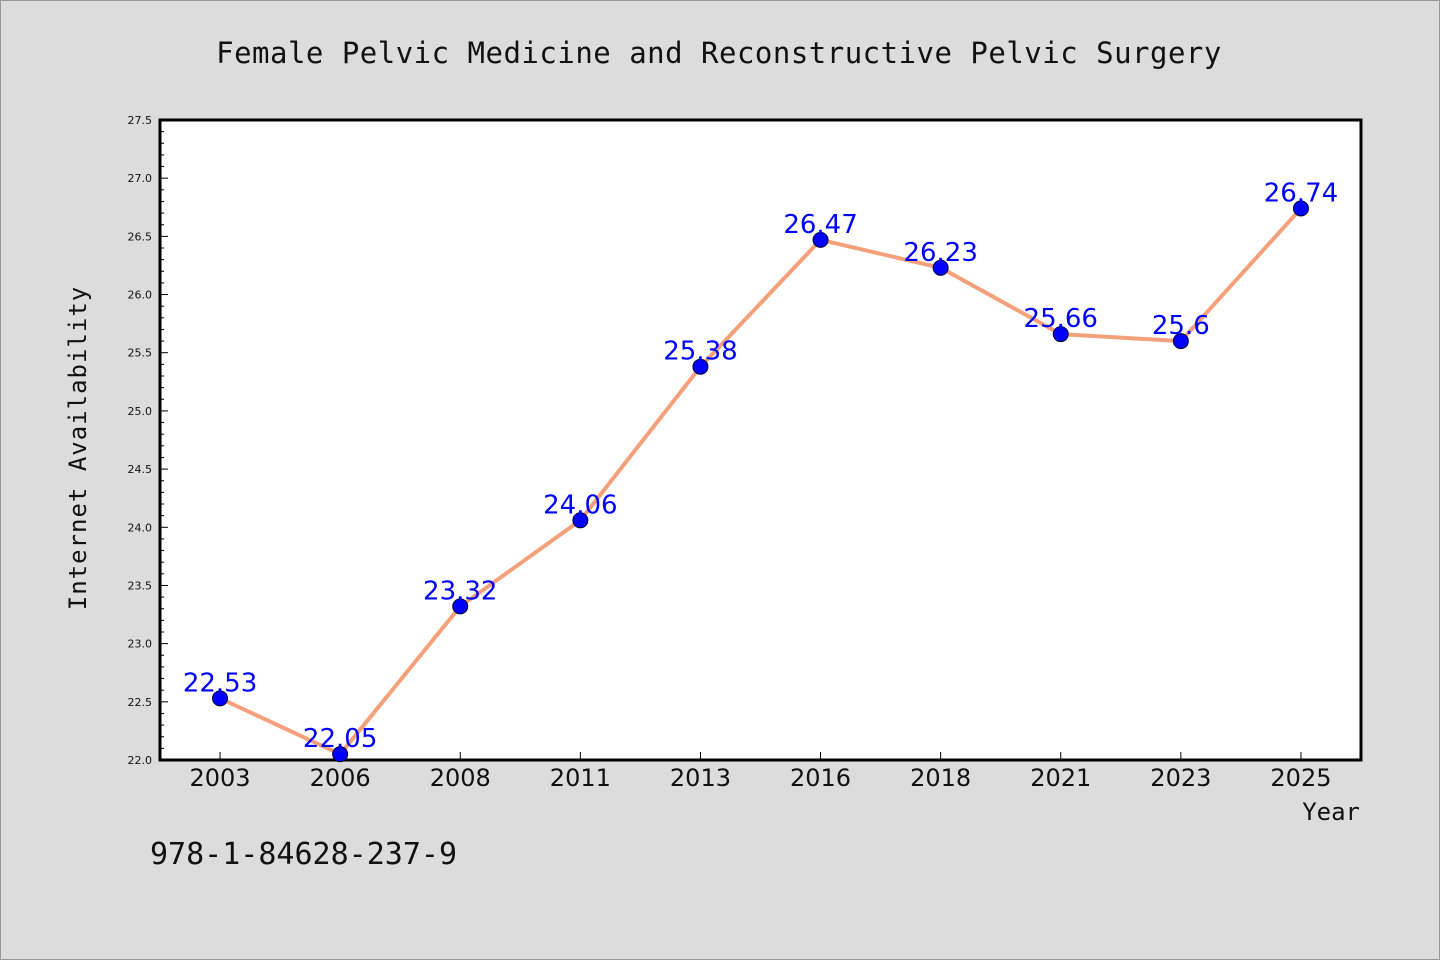 This screenshot has height=960, width=1440. Describe the element at coordinates (140, 702) in the screenshot. I see `y-tick-label: 22.5` at that location.